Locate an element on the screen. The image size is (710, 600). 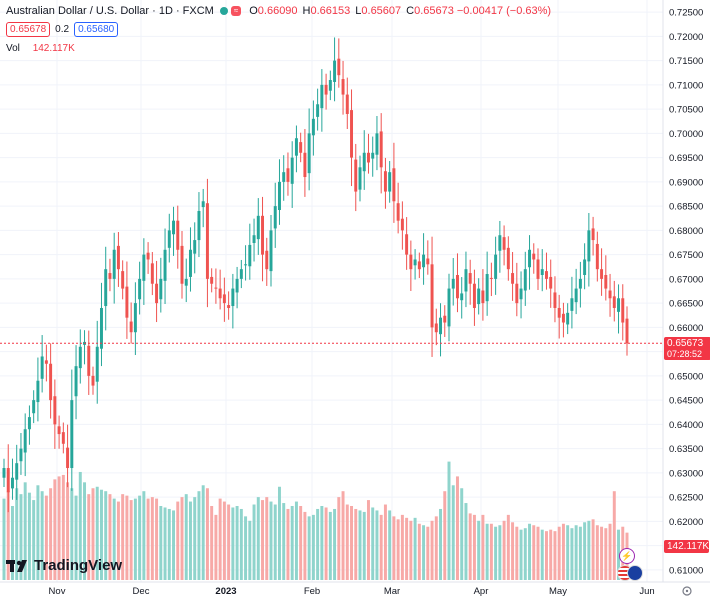
spread-value: 0.2 is located at coordinates (62, 29).